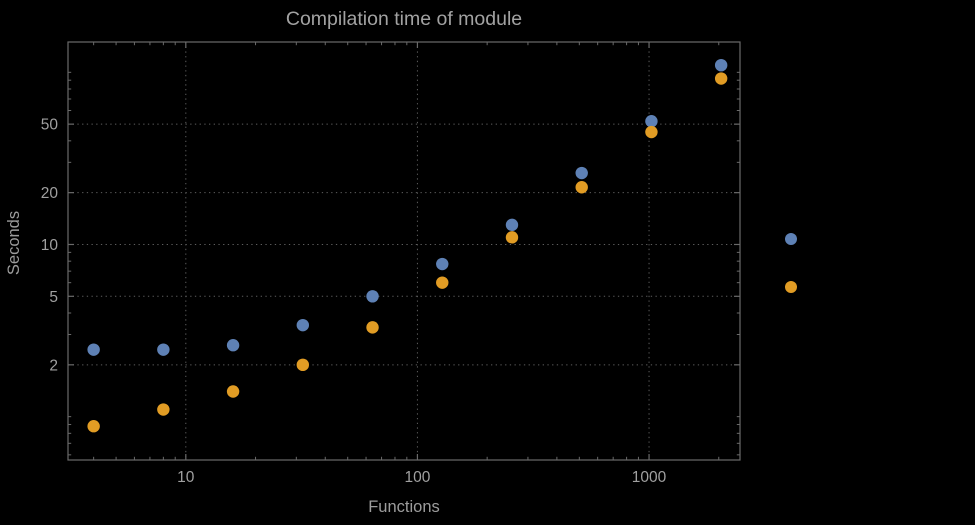 The image size is (975, 525). I want to click on y-tick-label: 5, so click(53, 297).